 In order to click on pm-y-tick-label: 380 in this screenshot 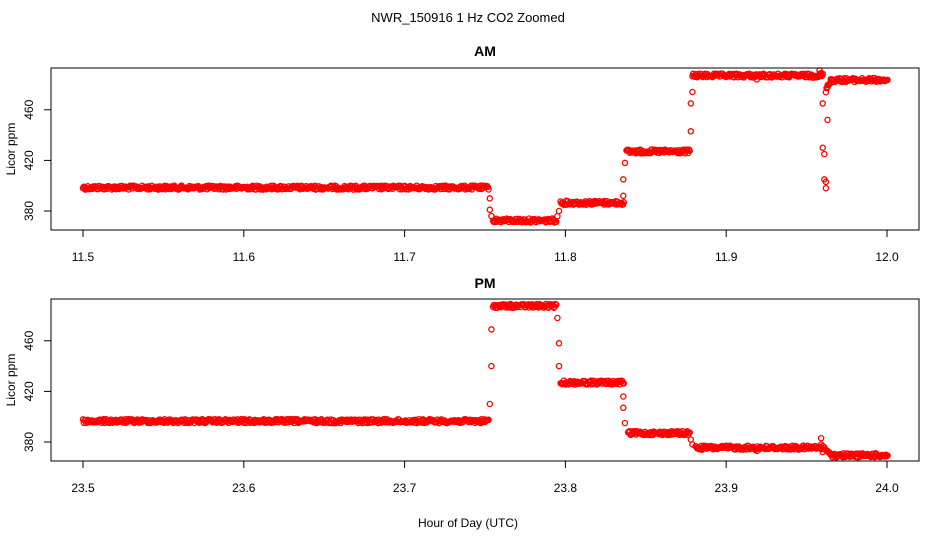, I will do `click(29, 442)`.